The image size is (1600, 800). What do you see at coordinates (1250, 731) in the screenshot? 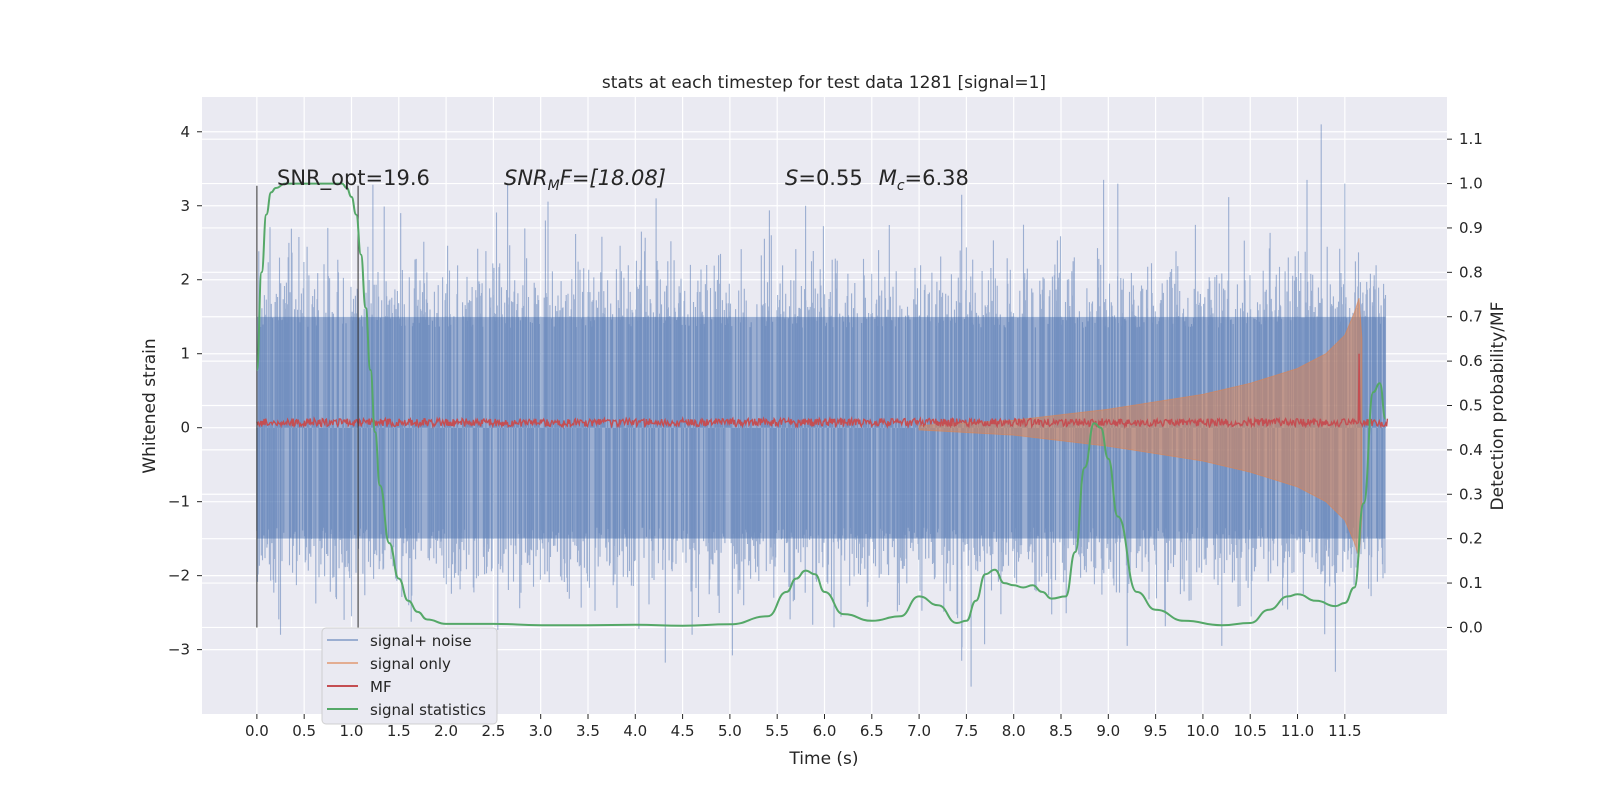
I see `x-tick-label: 10.5` at bounding box center [1250, 731].